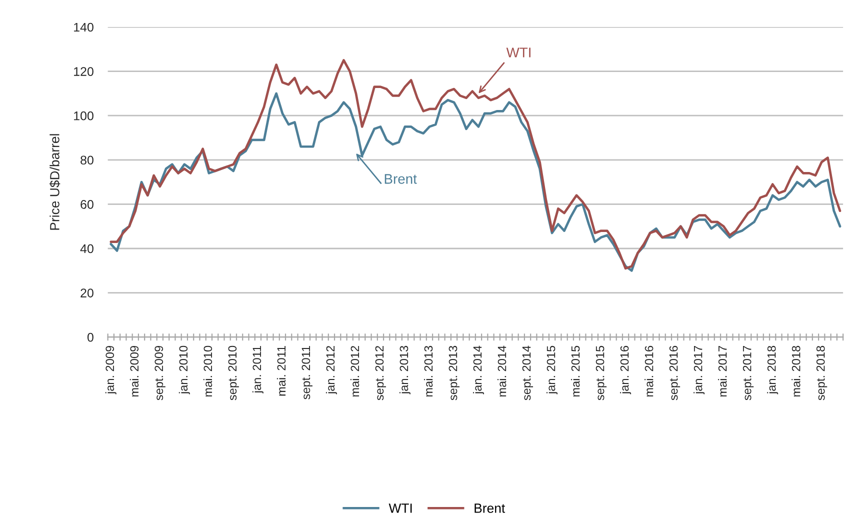  I want to click on annotation: Brent, so click(400, 179).